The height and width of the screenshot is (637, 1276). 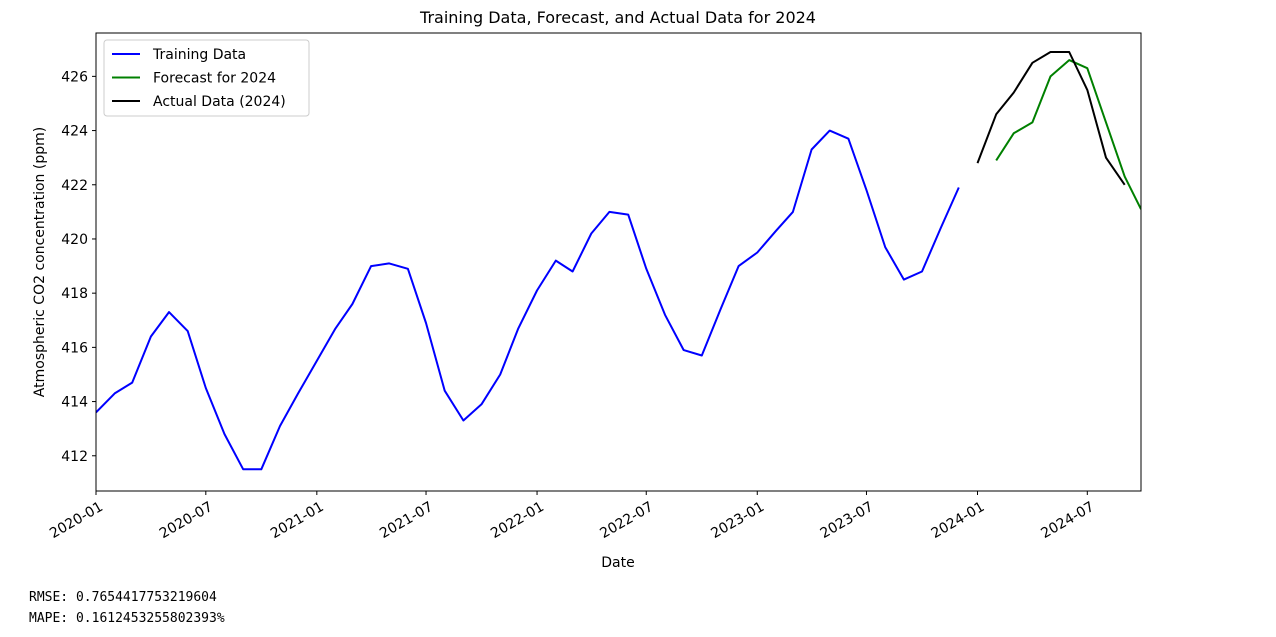 I want to click on x-tick-label: 2023-07, so click(x=847, y=520).